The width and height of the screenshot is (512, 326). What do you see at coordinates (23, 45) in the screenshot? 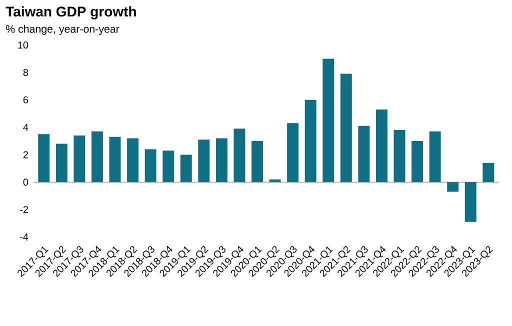
I see `y-tick-label: 10` at bounding box center [23, 45].